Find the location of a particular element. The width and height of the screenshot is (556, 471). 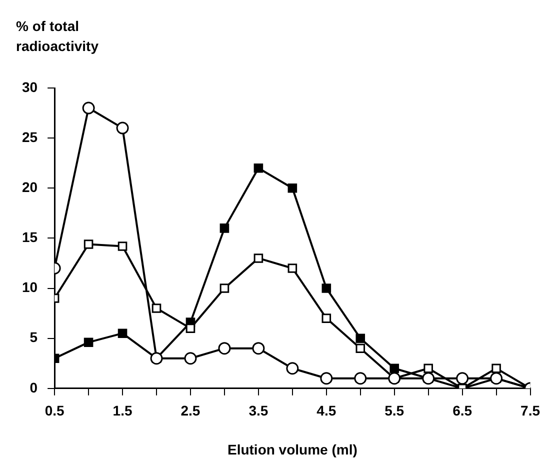

x-tick-label: 3.5 is located at coordinates (258, 410).